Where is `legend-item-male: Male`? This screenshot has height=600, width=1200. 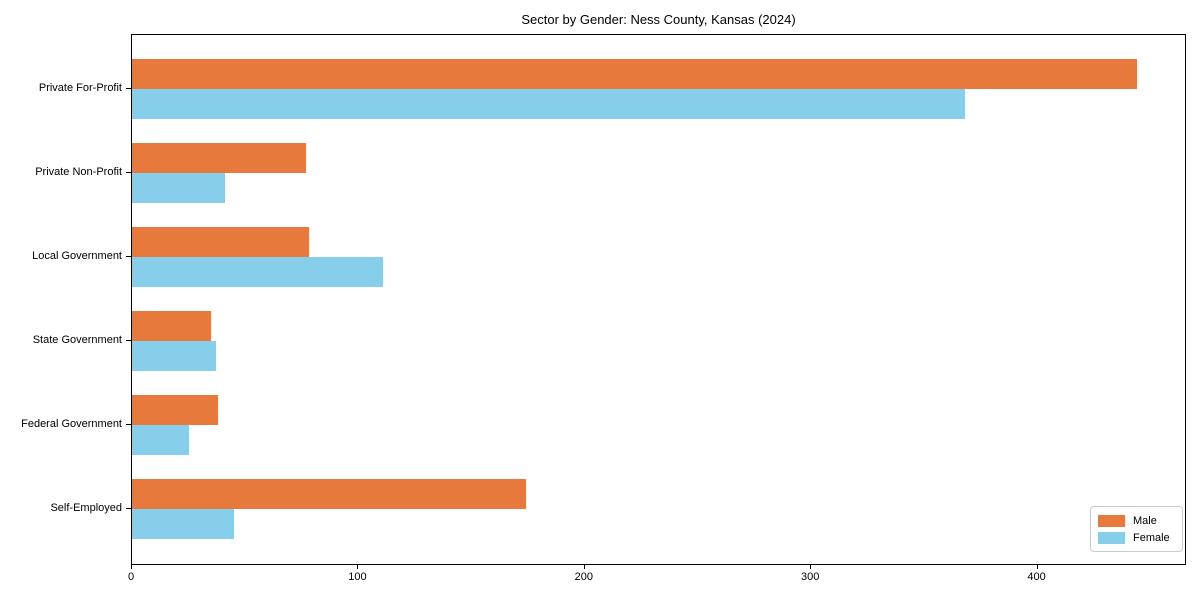
legend-item-male: Male is located at coordinates (1136, 520).